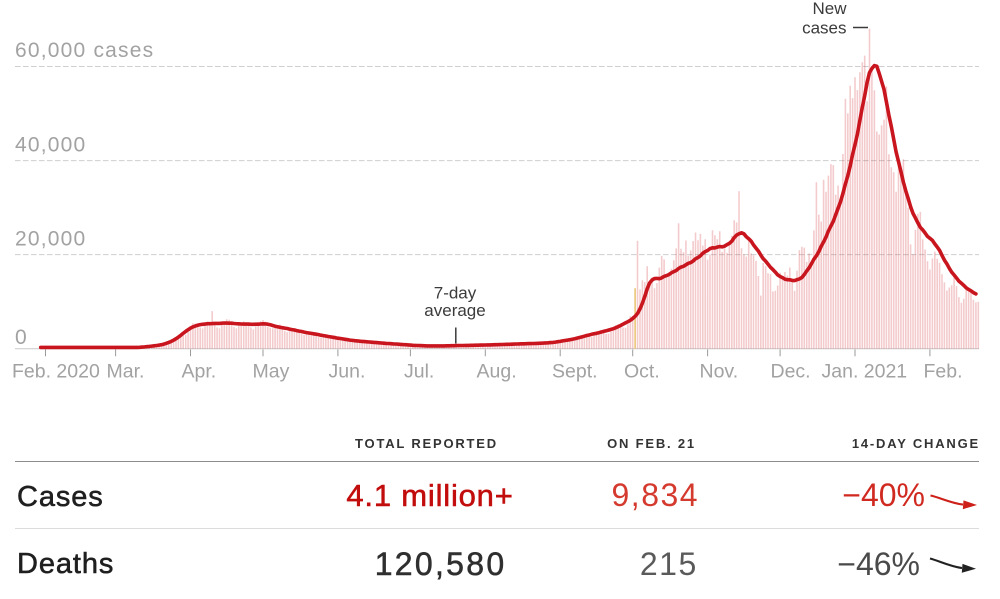  What do you see at coordinates (575, 372) in the screenshot?
I see `svg-text: Sept.` at bounding box center [575, 372].